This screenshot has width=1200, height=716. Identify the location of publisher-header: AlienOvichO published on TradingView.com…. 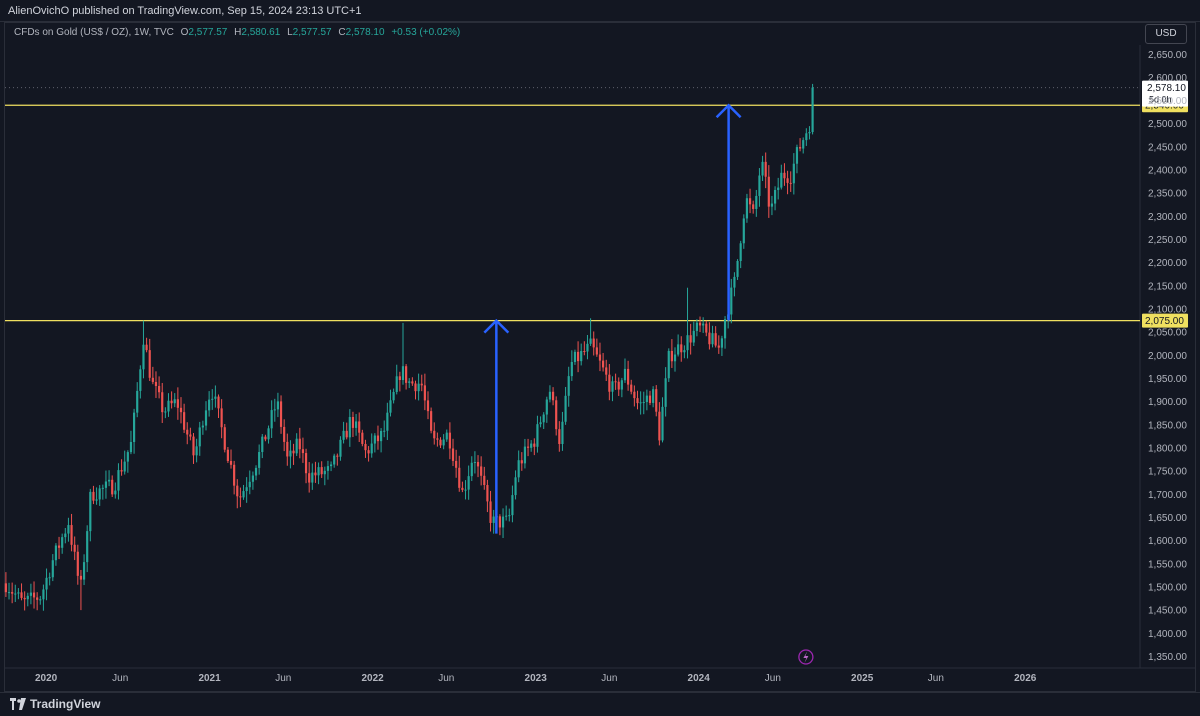
(600, 11).